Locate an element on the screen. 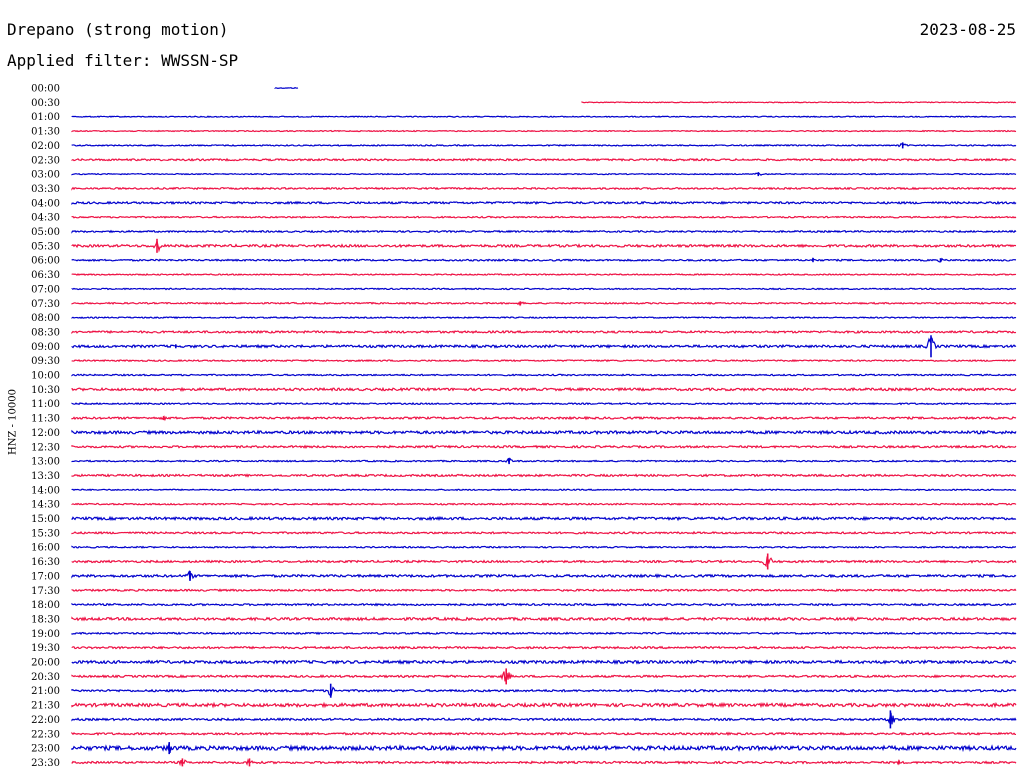  row-time-label: 12:00 is located at coordinates (45, 433).